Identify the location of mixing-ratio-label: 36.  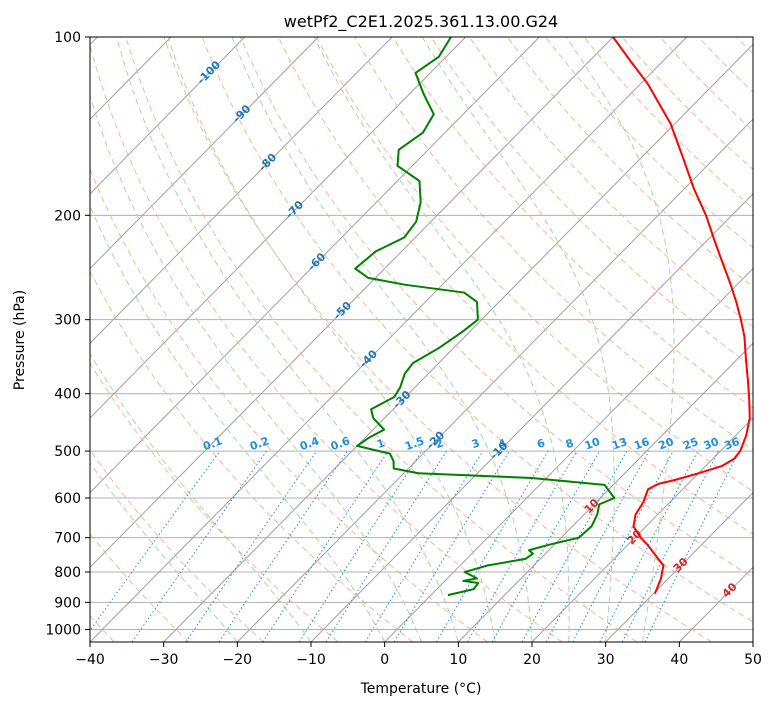
(732, 444).